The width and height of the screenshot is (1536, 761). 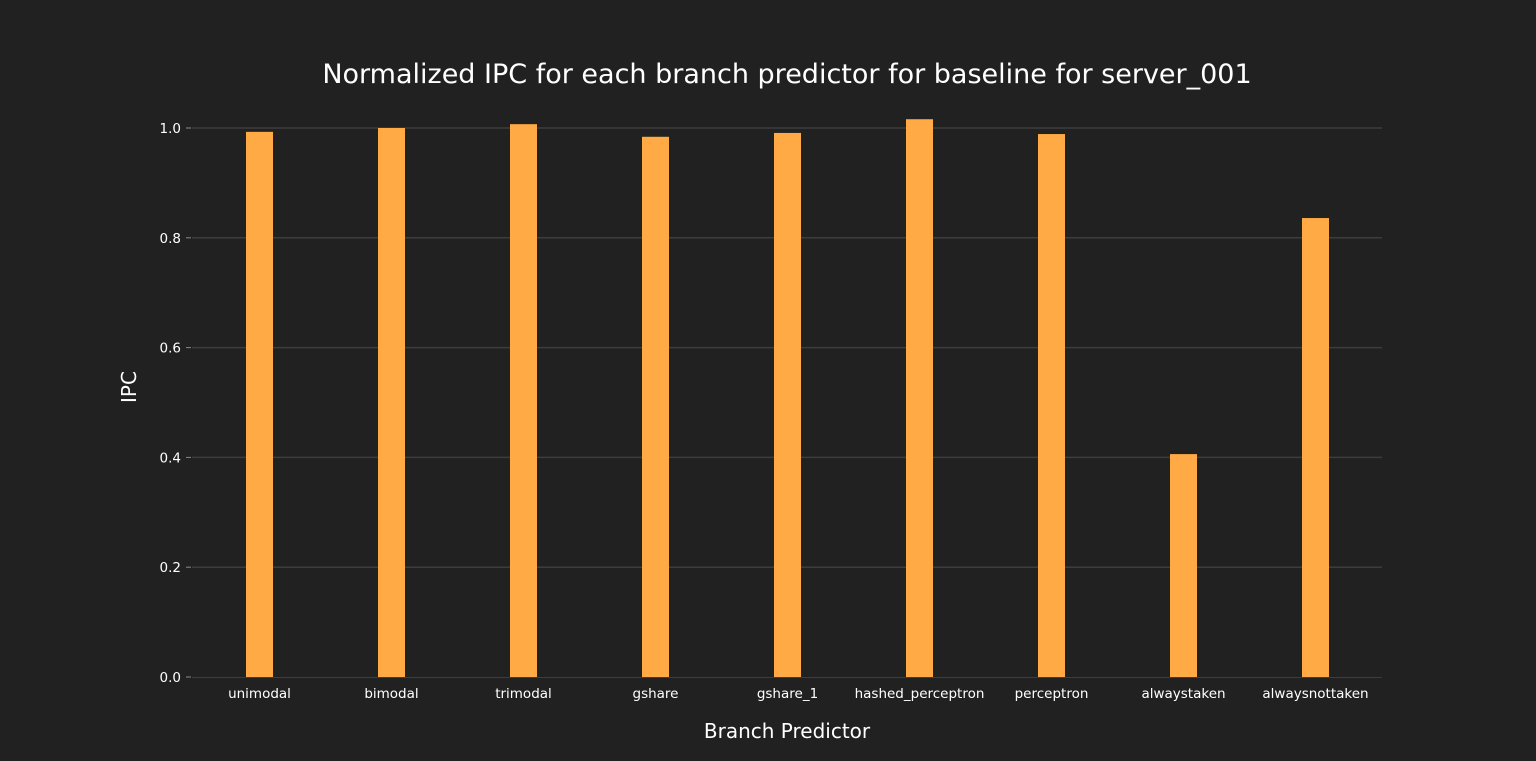 I want to click on bar-trimodal, so click(x=523, y=401).